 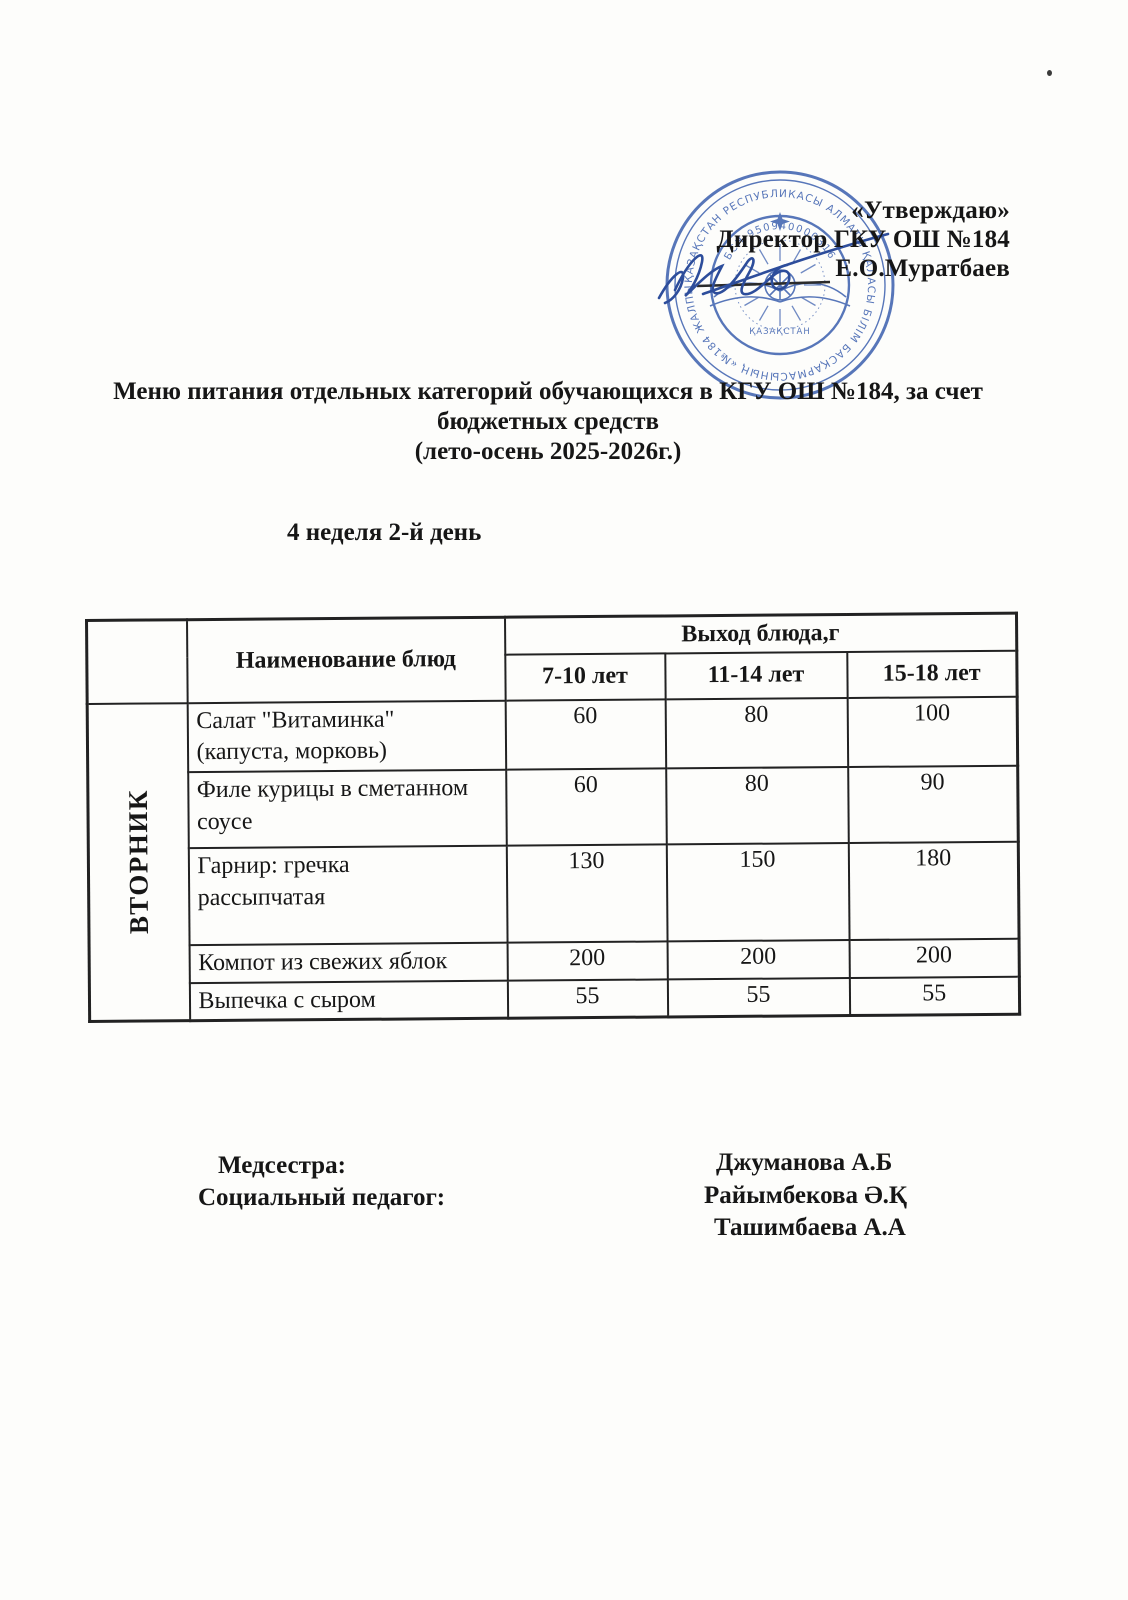 I want to click on portion-7-10: 130, so click(x=587, y=893).